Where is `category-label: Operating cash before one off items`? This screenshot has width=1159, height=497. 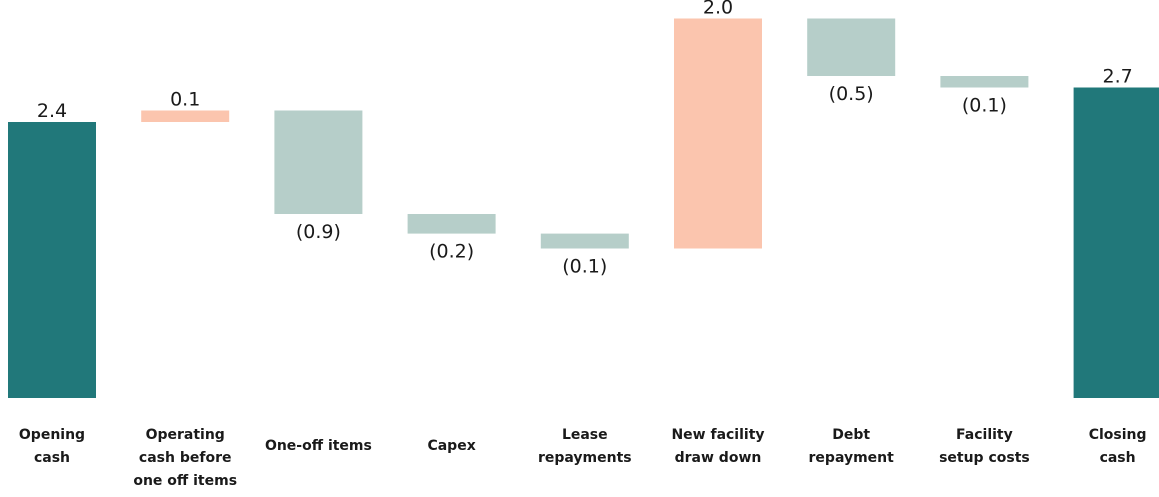
category-label: Operating cash before one off items is located at coordinates (185, 458).